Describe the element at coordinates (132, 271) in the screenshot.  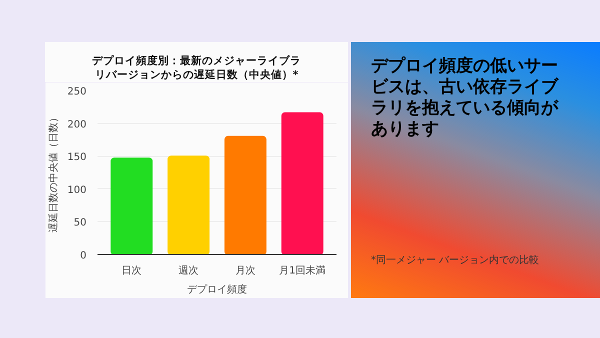
I see `x-tick-label: 日次` at that location.